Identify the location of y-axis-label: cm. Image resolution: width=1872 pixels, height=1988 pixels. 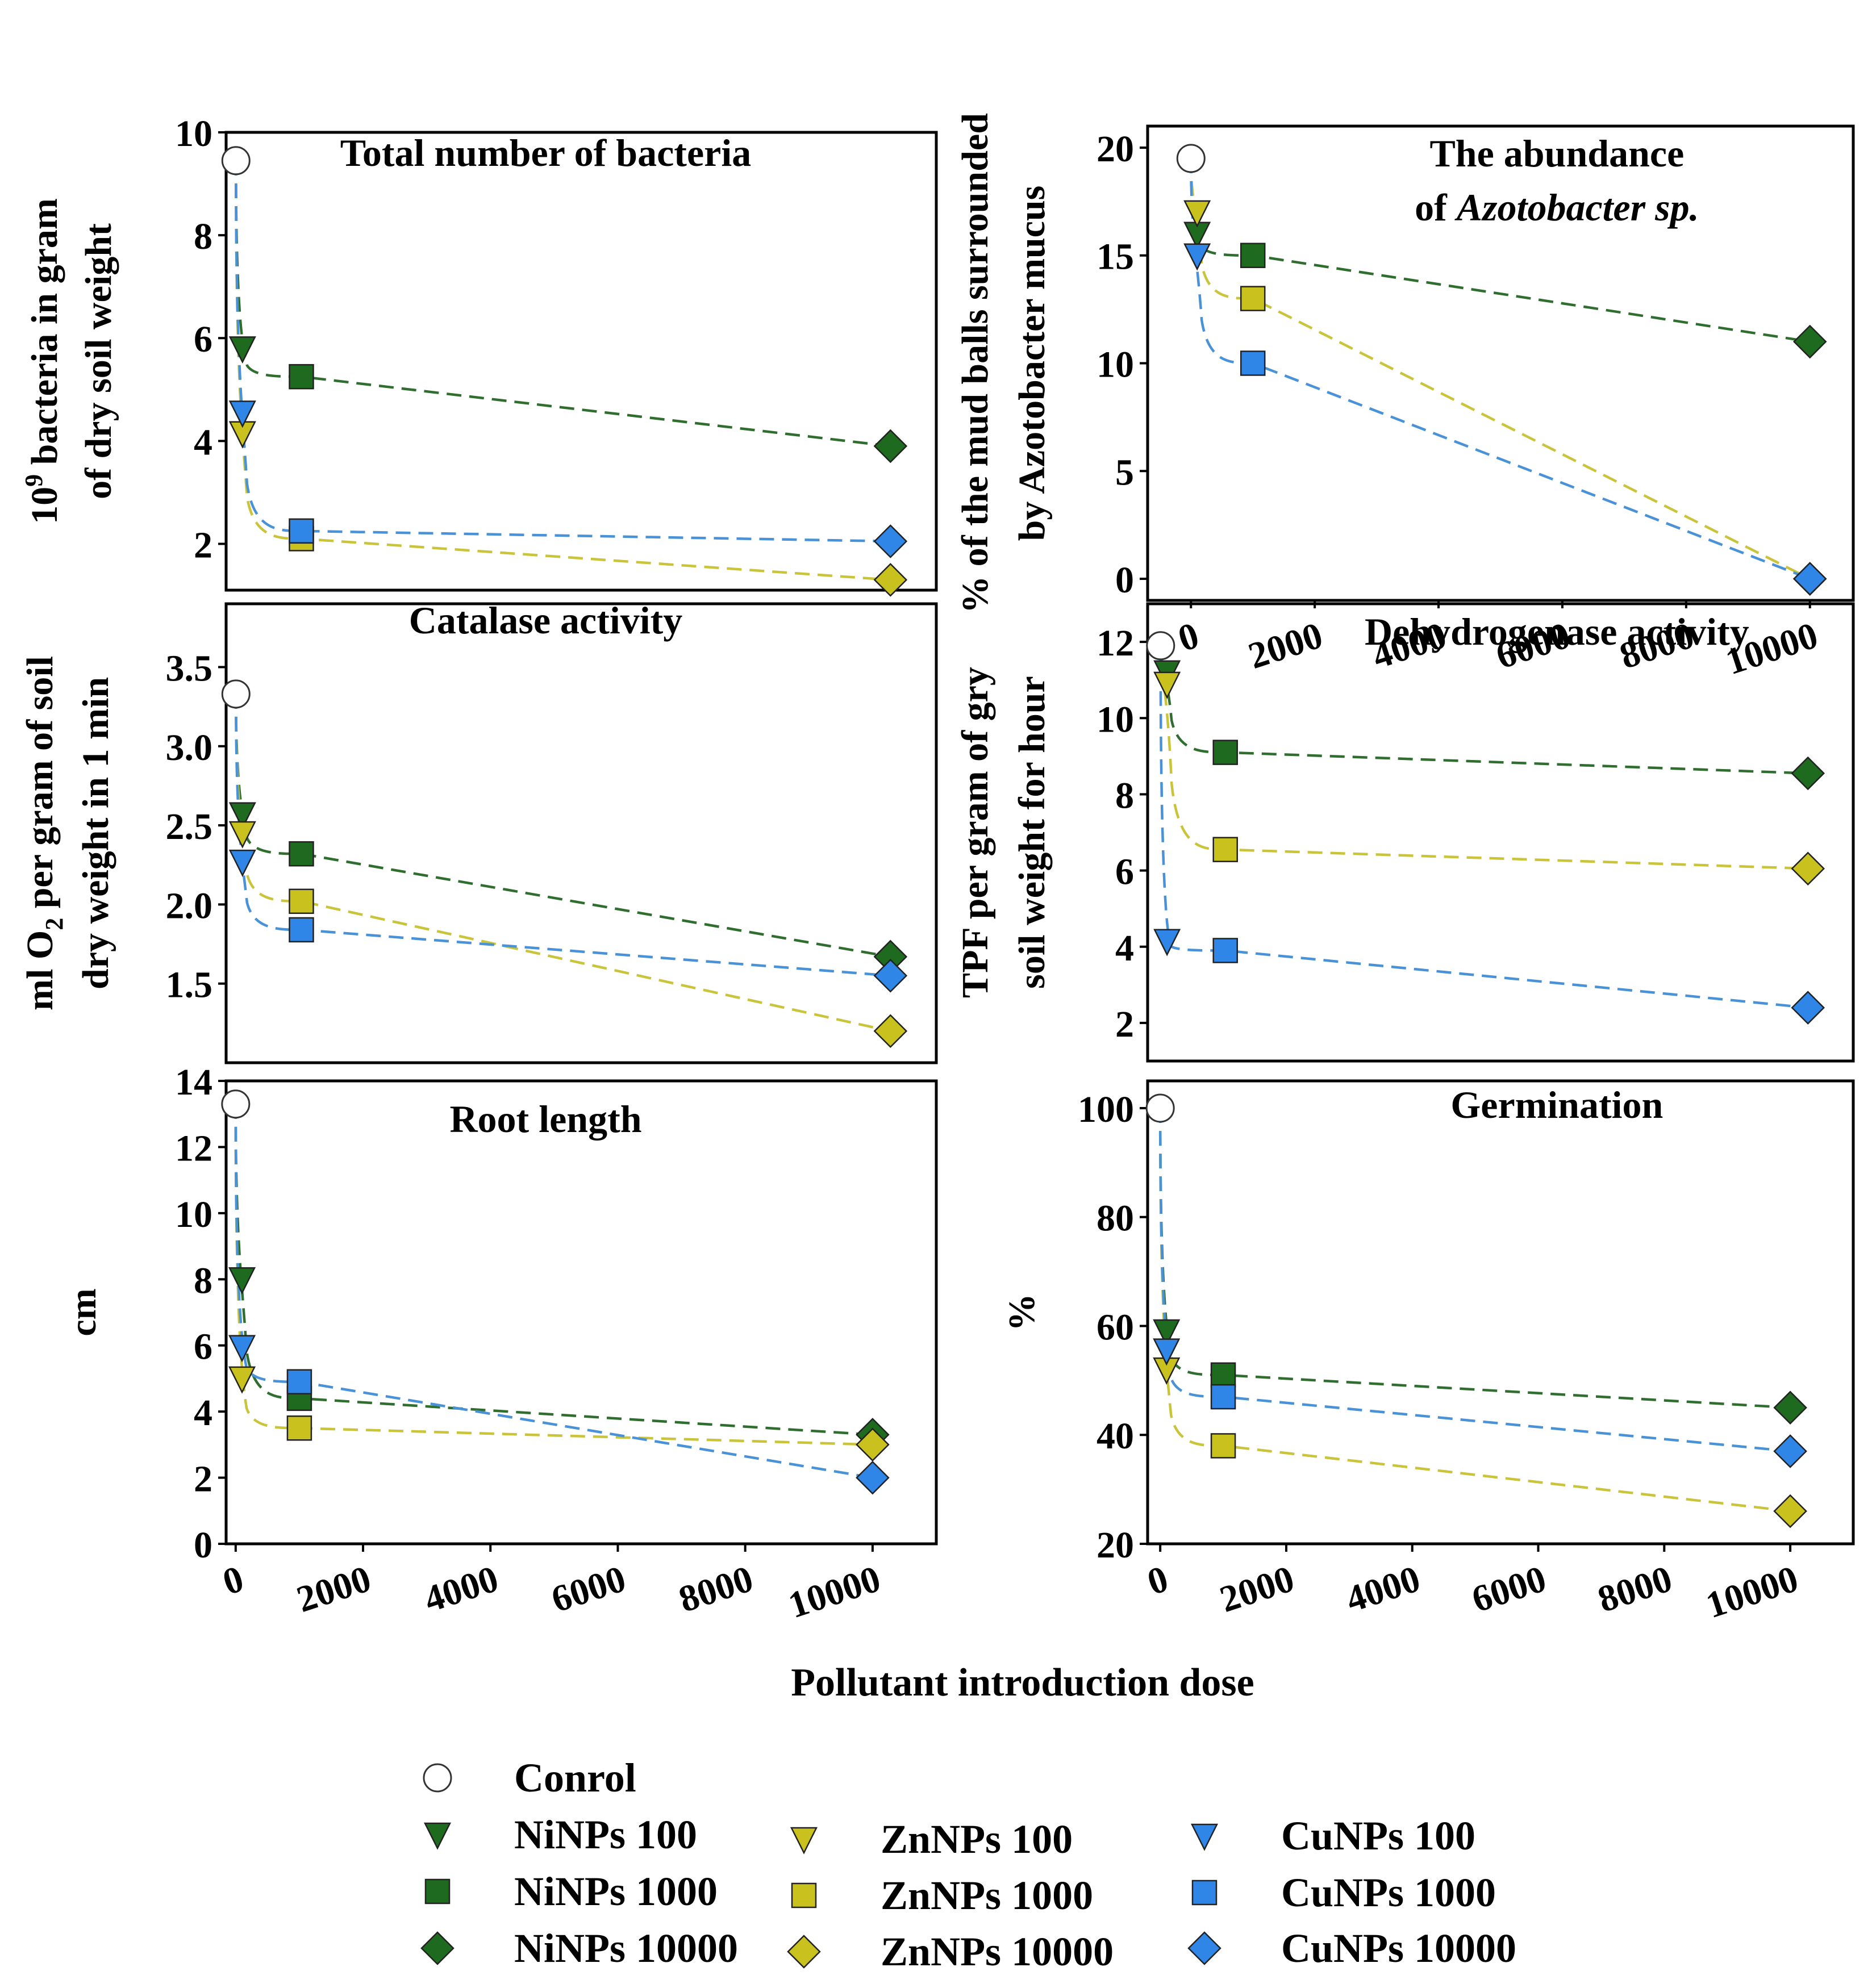
(83, 1312).